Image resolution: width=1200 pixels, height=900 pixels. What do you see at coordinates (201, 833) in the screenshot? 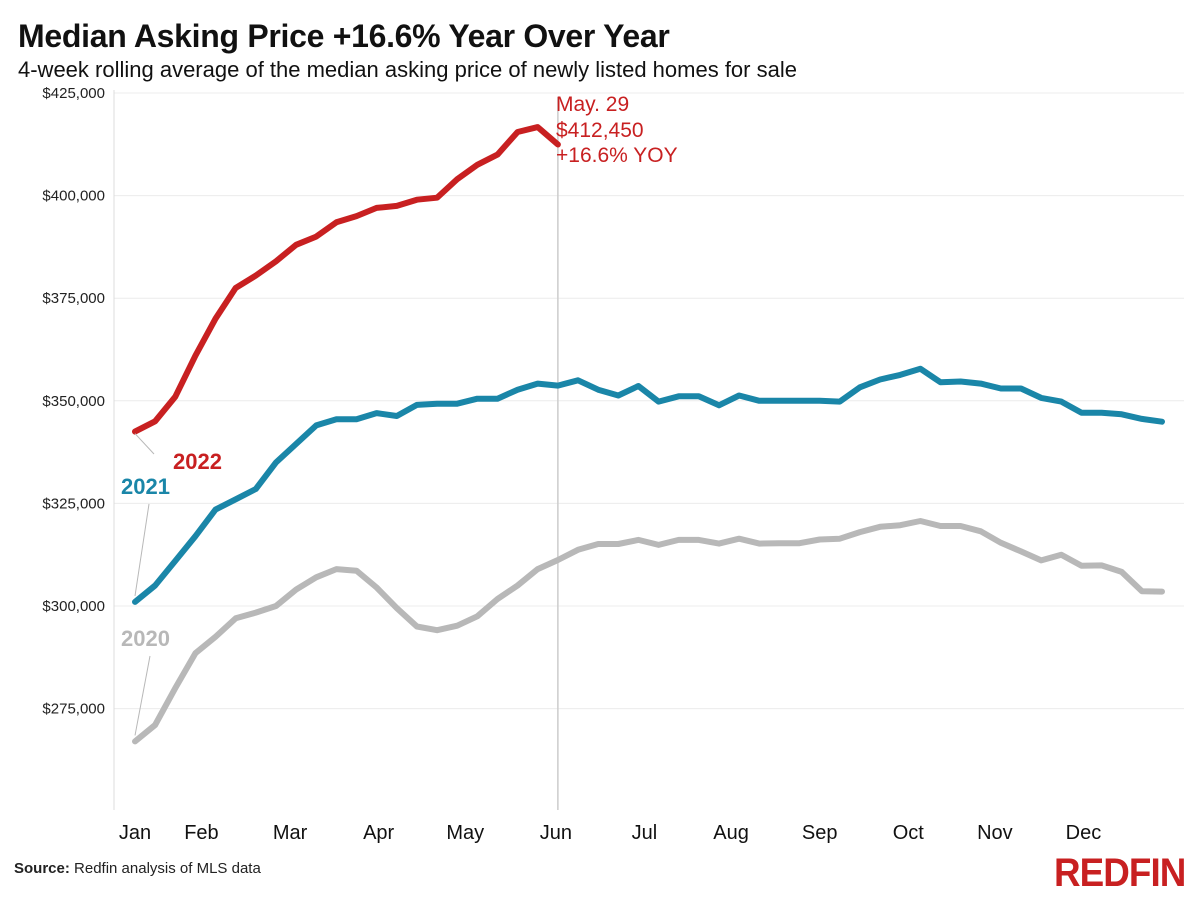
I see `x-tick-label: Feb` at bounding box center [201, 833].